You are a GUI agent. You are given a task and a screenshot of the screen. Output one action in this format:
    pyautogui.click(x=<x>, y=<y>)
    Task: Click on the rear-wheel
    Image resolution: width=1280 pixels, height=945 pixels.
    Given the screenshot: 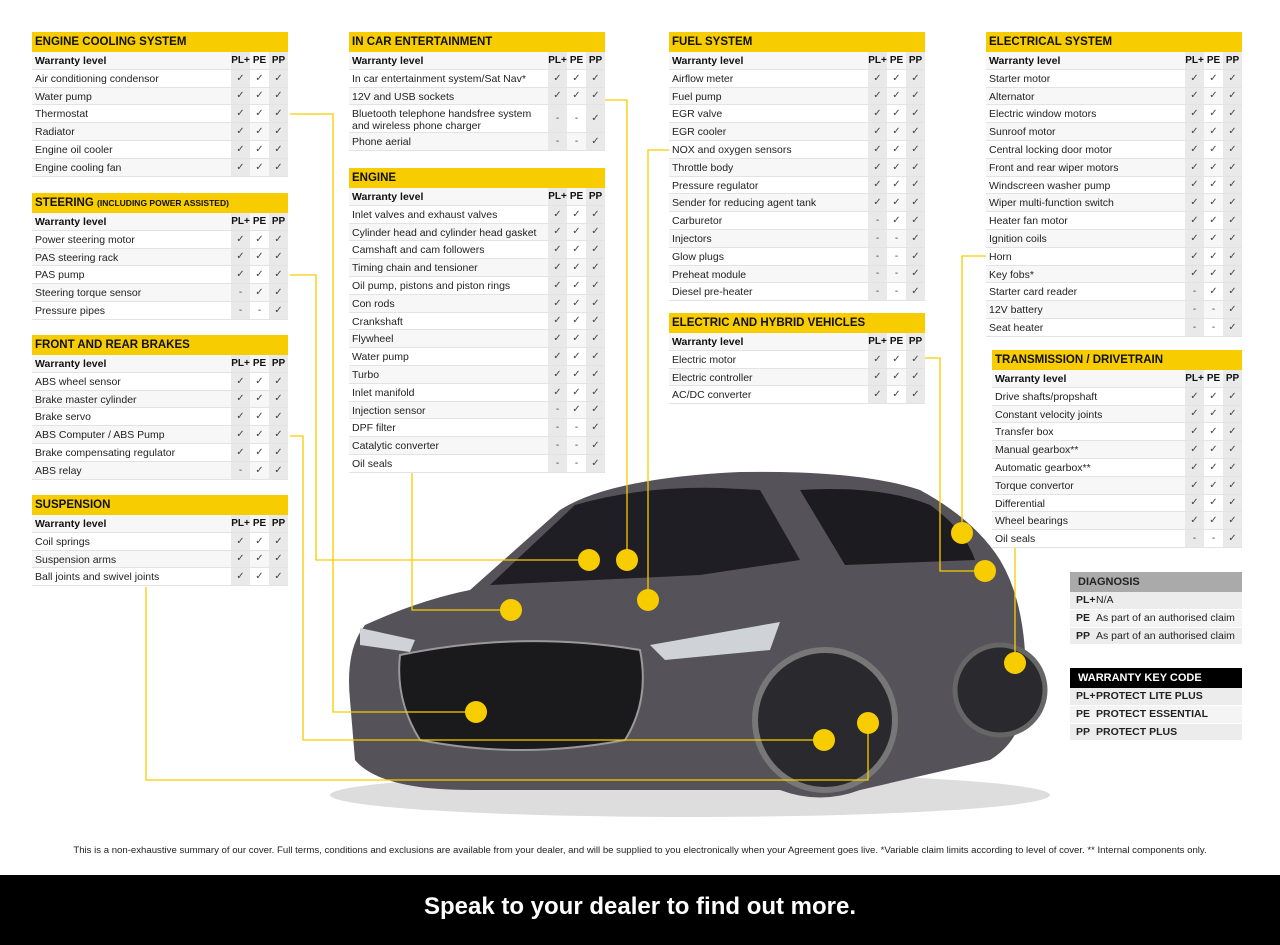 What is the action you would take?
    pyautogui.click(x=1000, y=690)
    